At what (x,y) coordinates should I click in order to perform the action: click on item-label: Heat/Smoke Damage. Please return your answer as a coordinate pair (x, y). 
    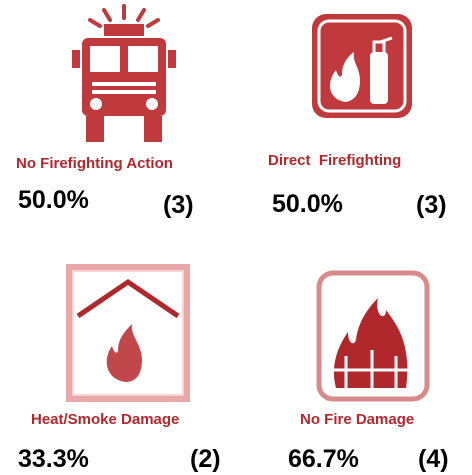
    Looking at the image, I should click on (105, 419).